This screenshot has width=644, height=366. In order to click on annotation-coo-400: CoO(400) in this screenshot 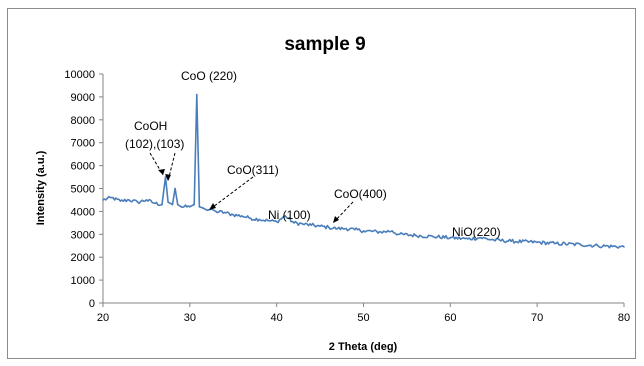, I will do `click(360, 194)`.